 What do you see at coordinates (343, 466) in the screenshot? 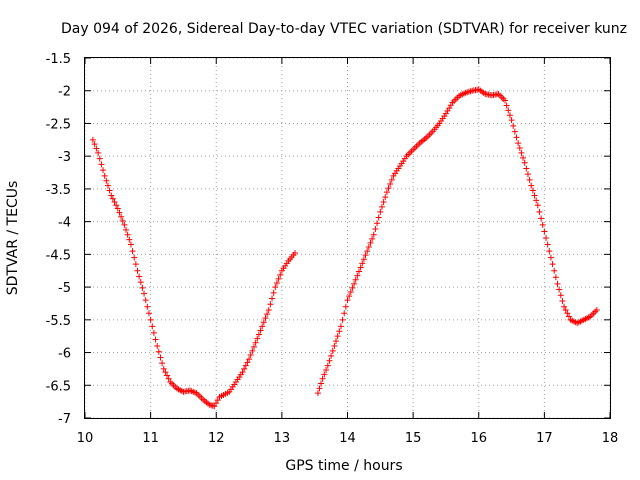
I see `x-axis-label: GPS time / hours` at bounding box center [343, 466].